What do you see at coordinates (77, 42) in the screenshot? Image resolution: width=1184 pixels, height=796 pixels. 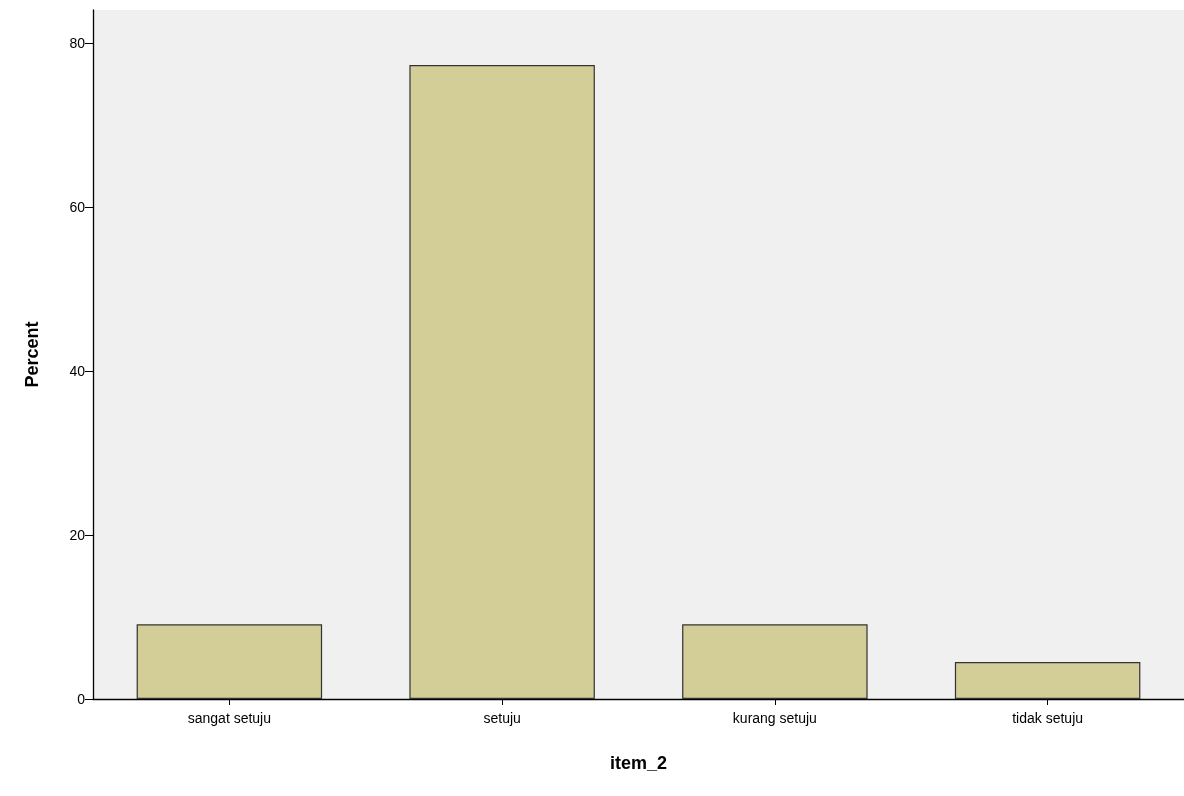 I see `y-tick-label: 80` at bounding box center [77, 42].